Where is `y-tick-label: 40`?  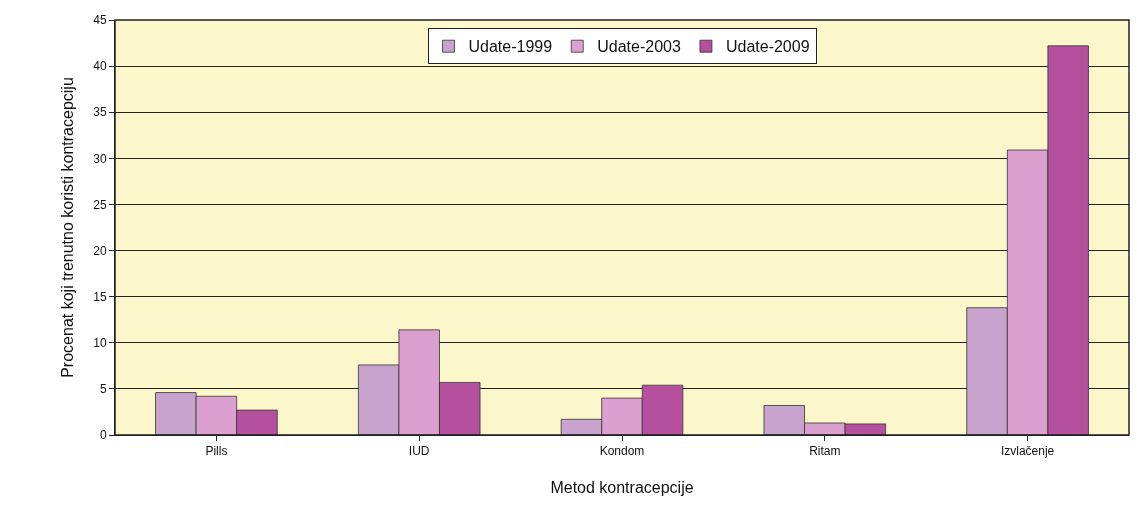
y-tick-label: 40 is located at coordinates (100, 66).